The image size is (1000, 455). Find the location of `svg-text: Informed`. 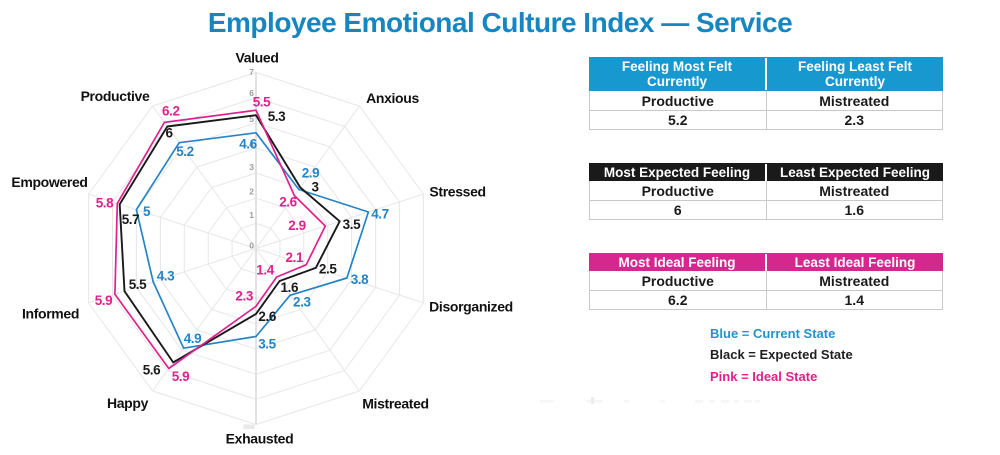

svg-text: Informed is located at coordinates (50, 314).